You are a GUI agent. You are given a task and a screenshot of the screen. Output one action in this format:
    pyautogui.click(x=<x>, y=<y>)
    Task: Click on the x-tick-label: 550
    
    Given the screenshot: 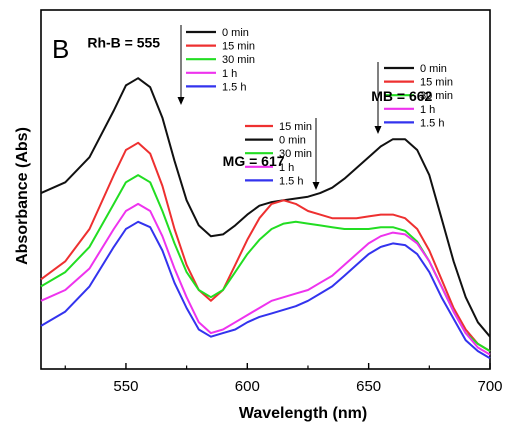 What is the action you would take?
    pyautogui.click(x=125, y=386)
    